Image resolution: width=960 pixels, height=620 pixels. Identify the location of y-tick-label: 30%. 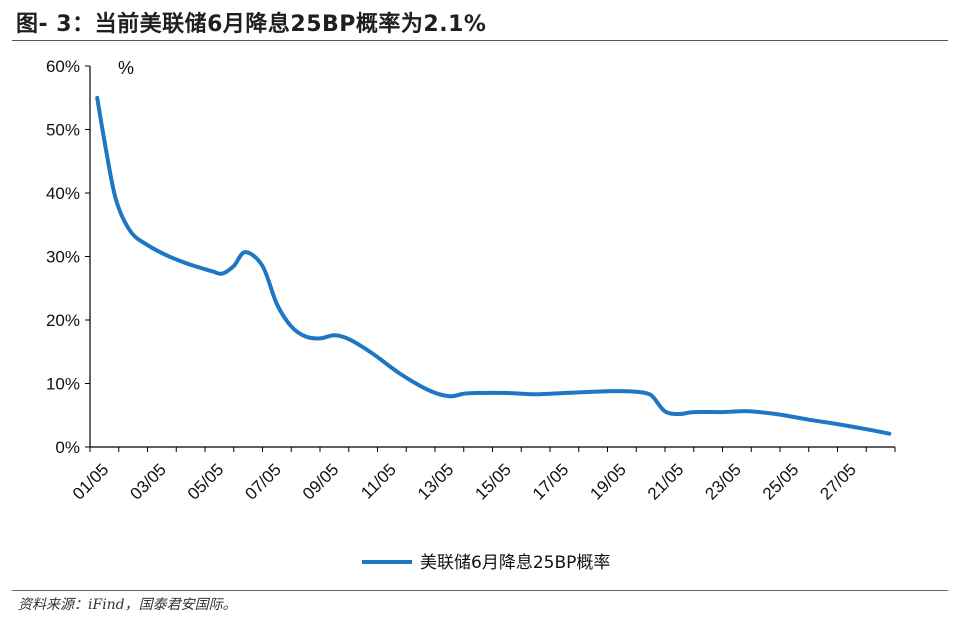
(63, 257).